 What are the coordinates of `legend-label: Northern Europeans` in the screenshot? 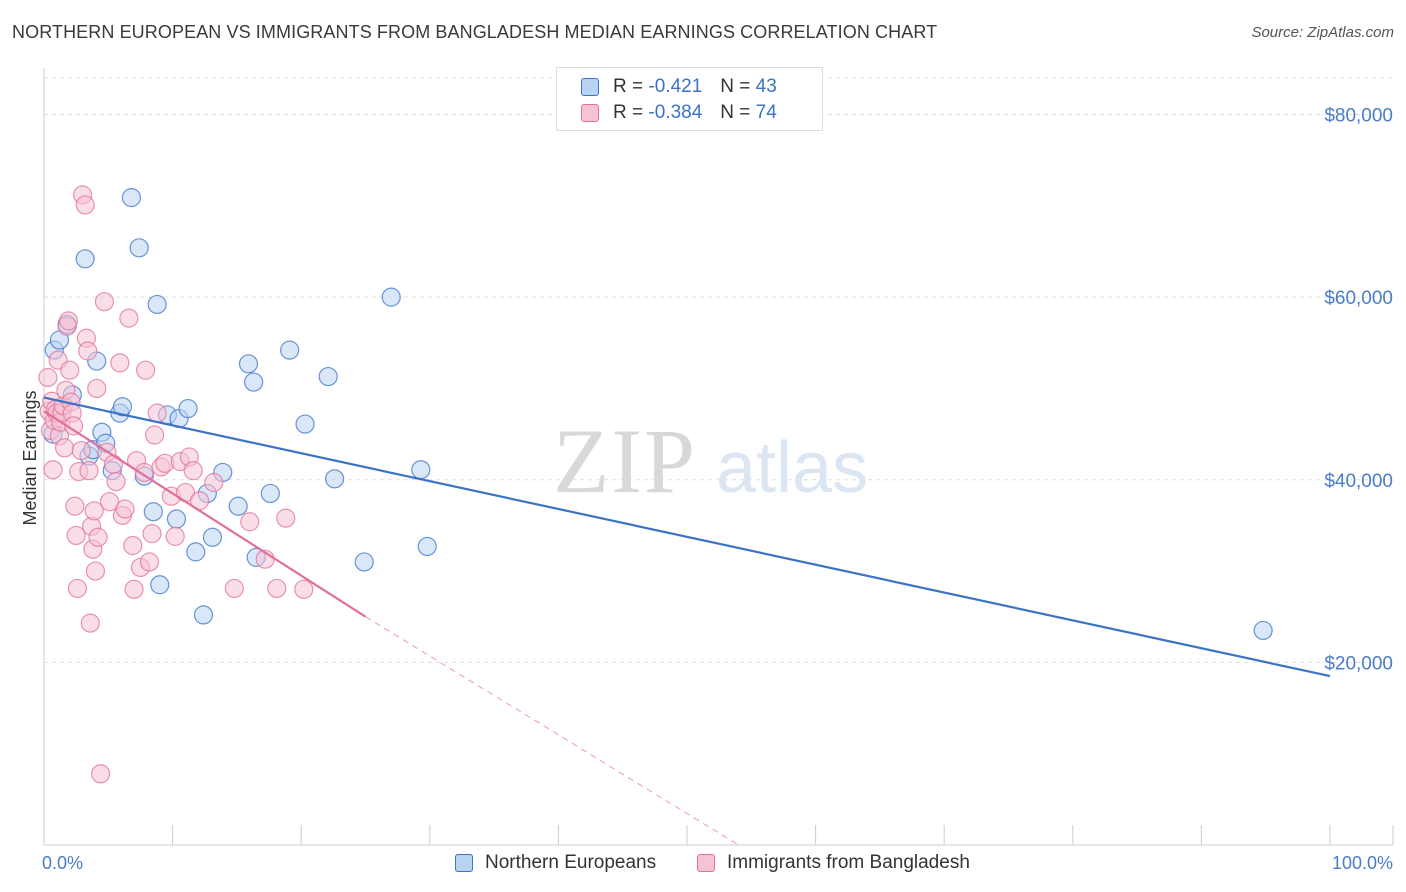 It's located at (571, 862).